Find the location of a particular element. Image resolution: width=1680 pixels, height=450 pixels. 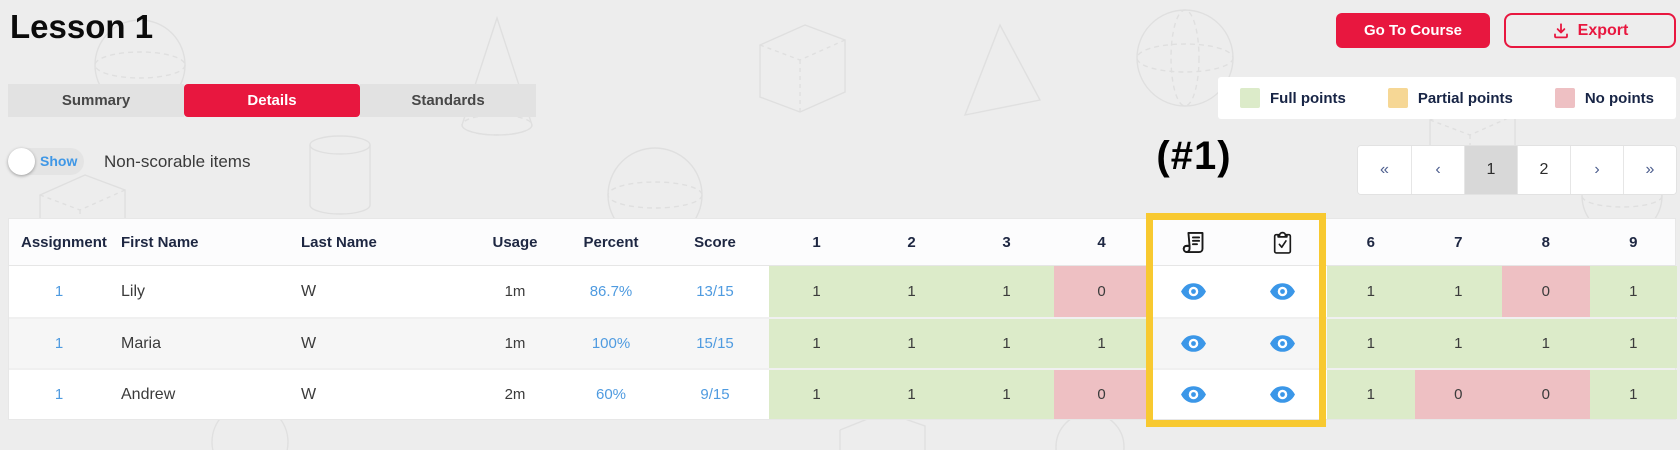

tab-details: Details is located at coordinates (272, 100).